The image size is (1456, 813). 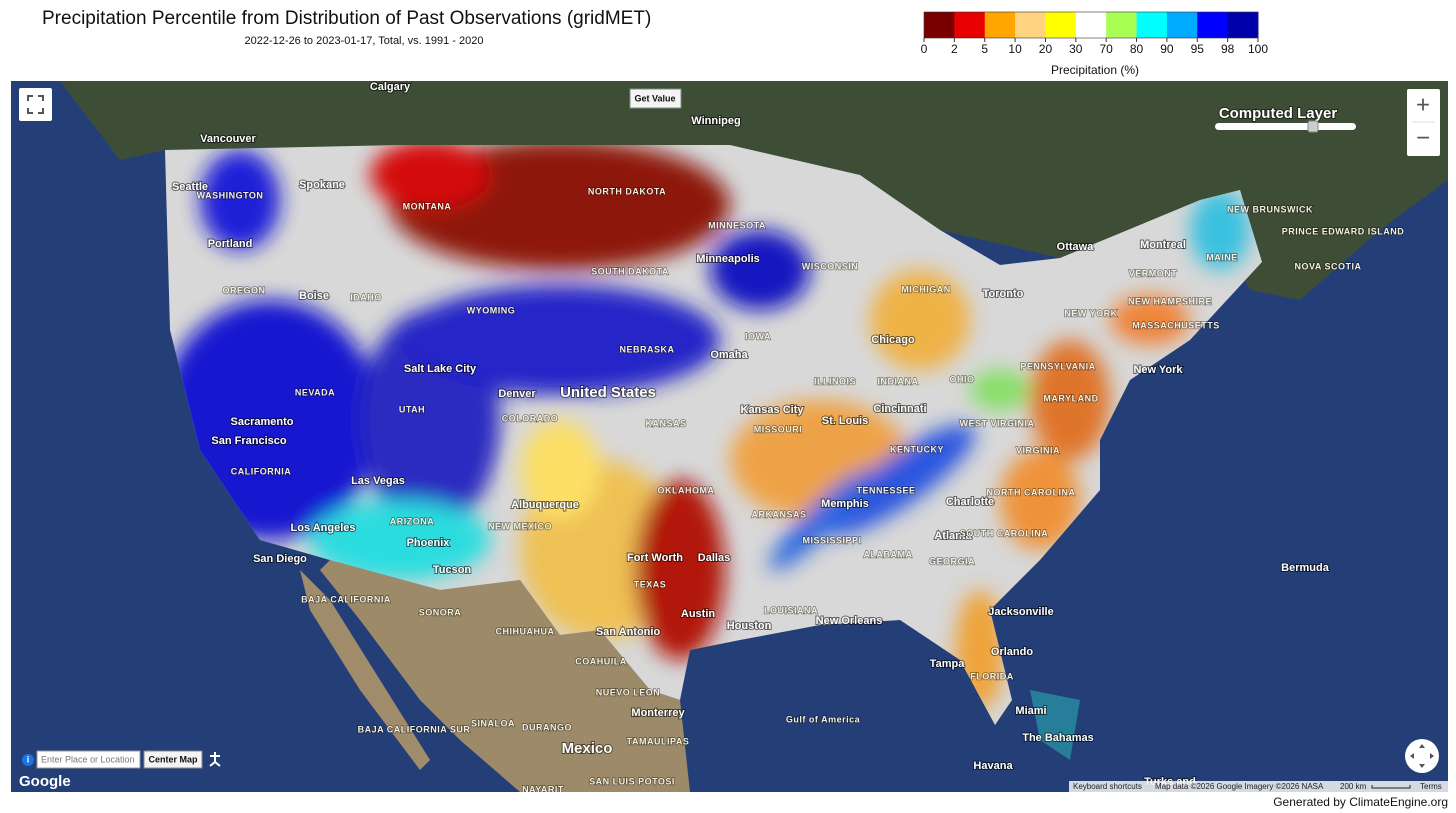 What do you see at coordinates (1167, 49) in the screenshot?
I see `legend-tick-label: 90` at bounding box center [1167, 49].